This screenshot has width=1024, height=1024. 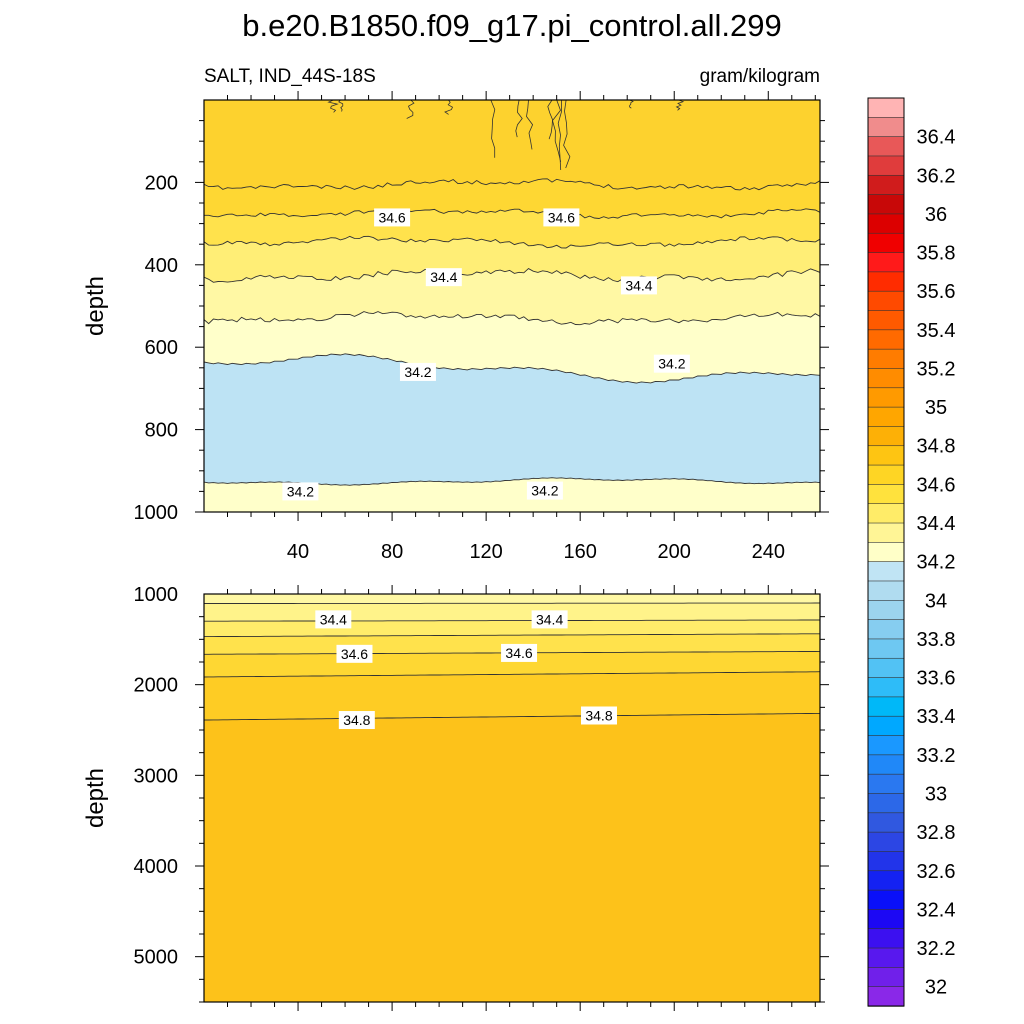 What do you see at coordinates (936, 640) in the screenshot?
I see `colorbar-label: 33.8` at bounding box center [936, 640].